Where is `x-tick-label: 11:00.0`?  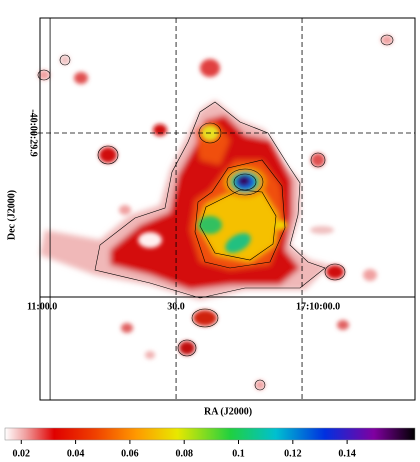
x-tick-label: 11:00.0 is located at coordinates (42, 306).